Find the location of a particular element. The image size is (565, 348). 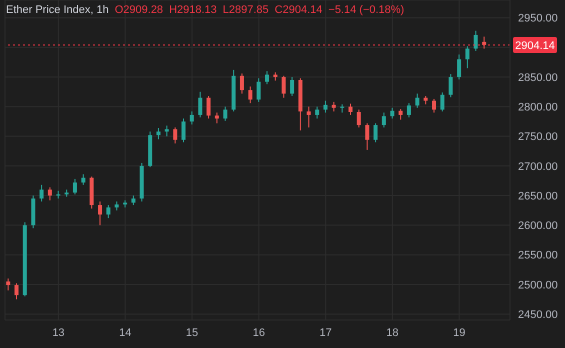

x-tick-label: 16 is located at coordinates (258, 332).